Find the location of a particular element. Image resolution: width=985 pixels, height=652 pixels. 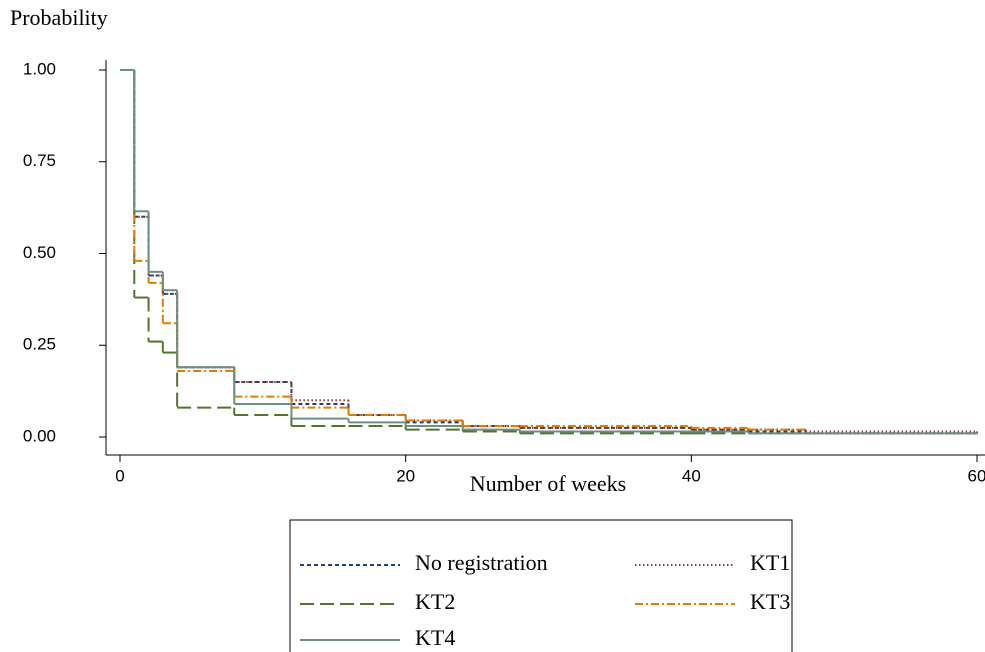

x-tick-label: 60 is located at coordinates (976, 475).